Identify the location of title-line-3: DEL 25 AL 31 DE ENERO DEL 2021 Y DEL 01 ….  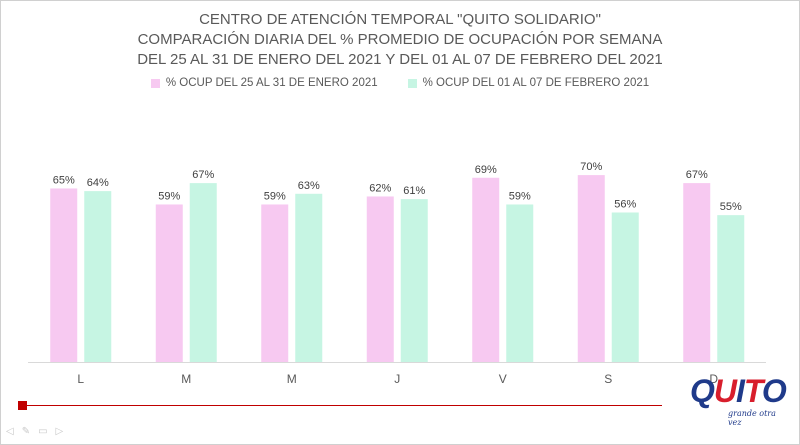
(400, 59).